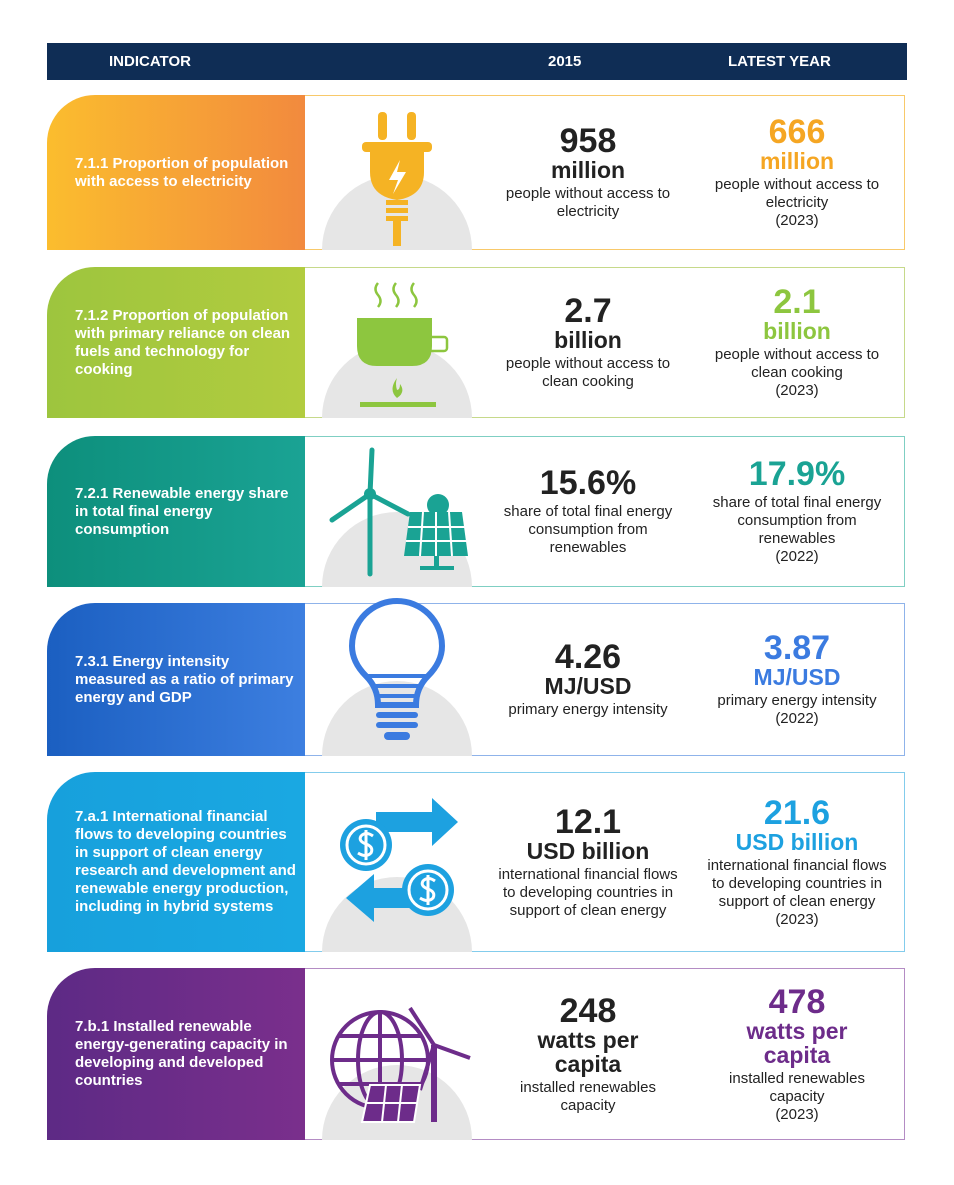  I want to click on value-number: 17.9%, so click(797, 474).